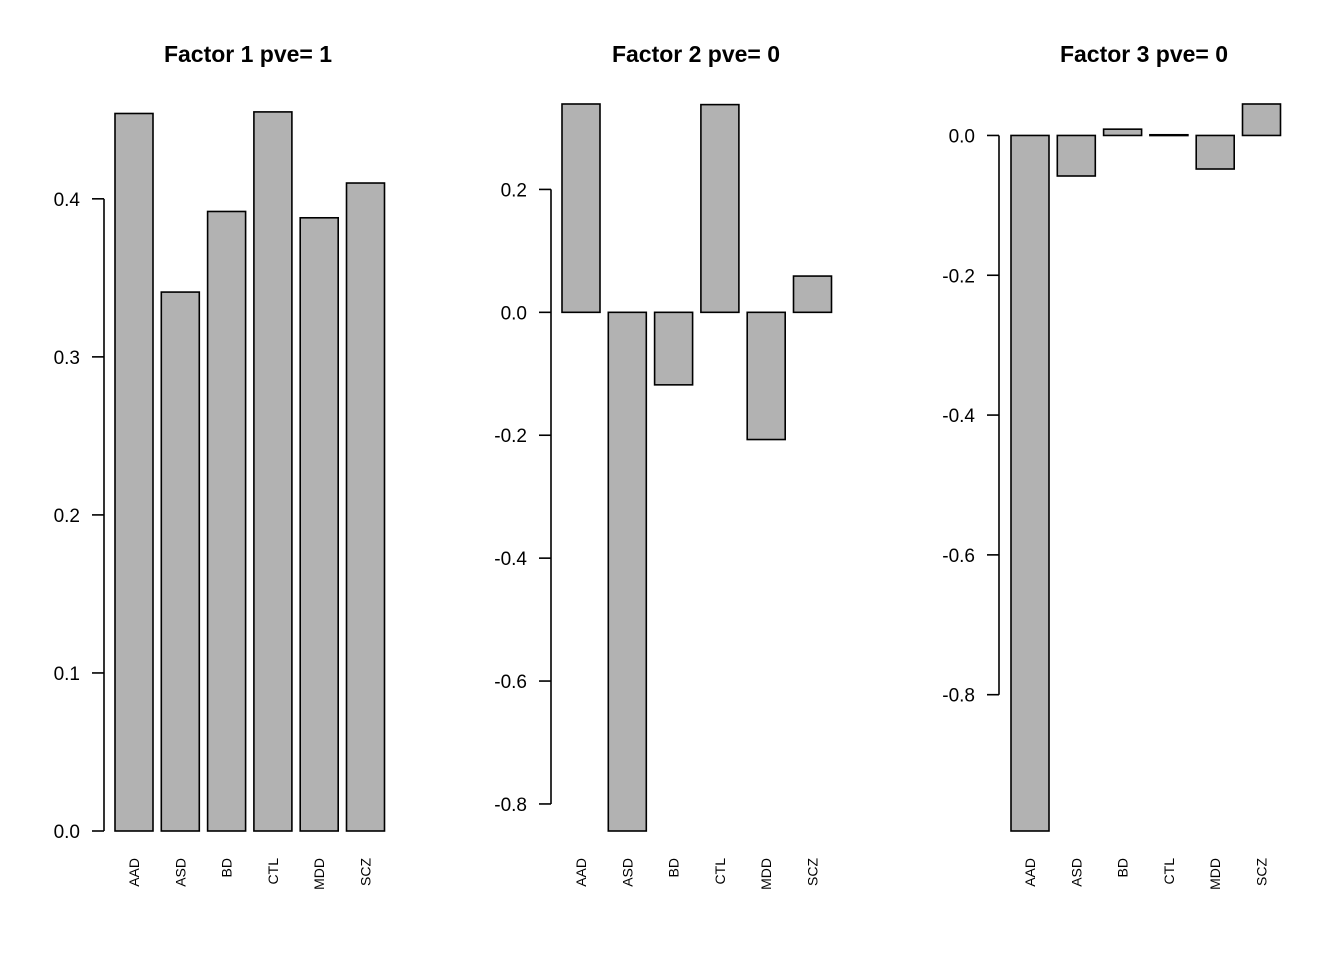  Describe the element at coordinates (67, 674) in the screenshot. I see `y-tick-label: 0.1` at that location.